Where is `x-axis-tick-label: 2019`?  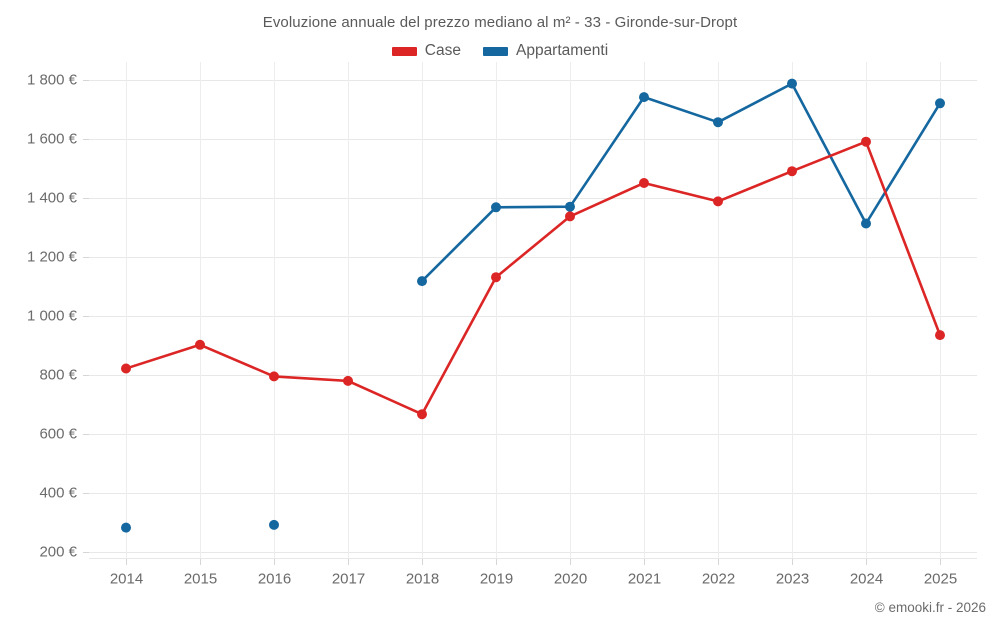 x-axis-tick-label: 2019 is located at coordinates (496, 578).